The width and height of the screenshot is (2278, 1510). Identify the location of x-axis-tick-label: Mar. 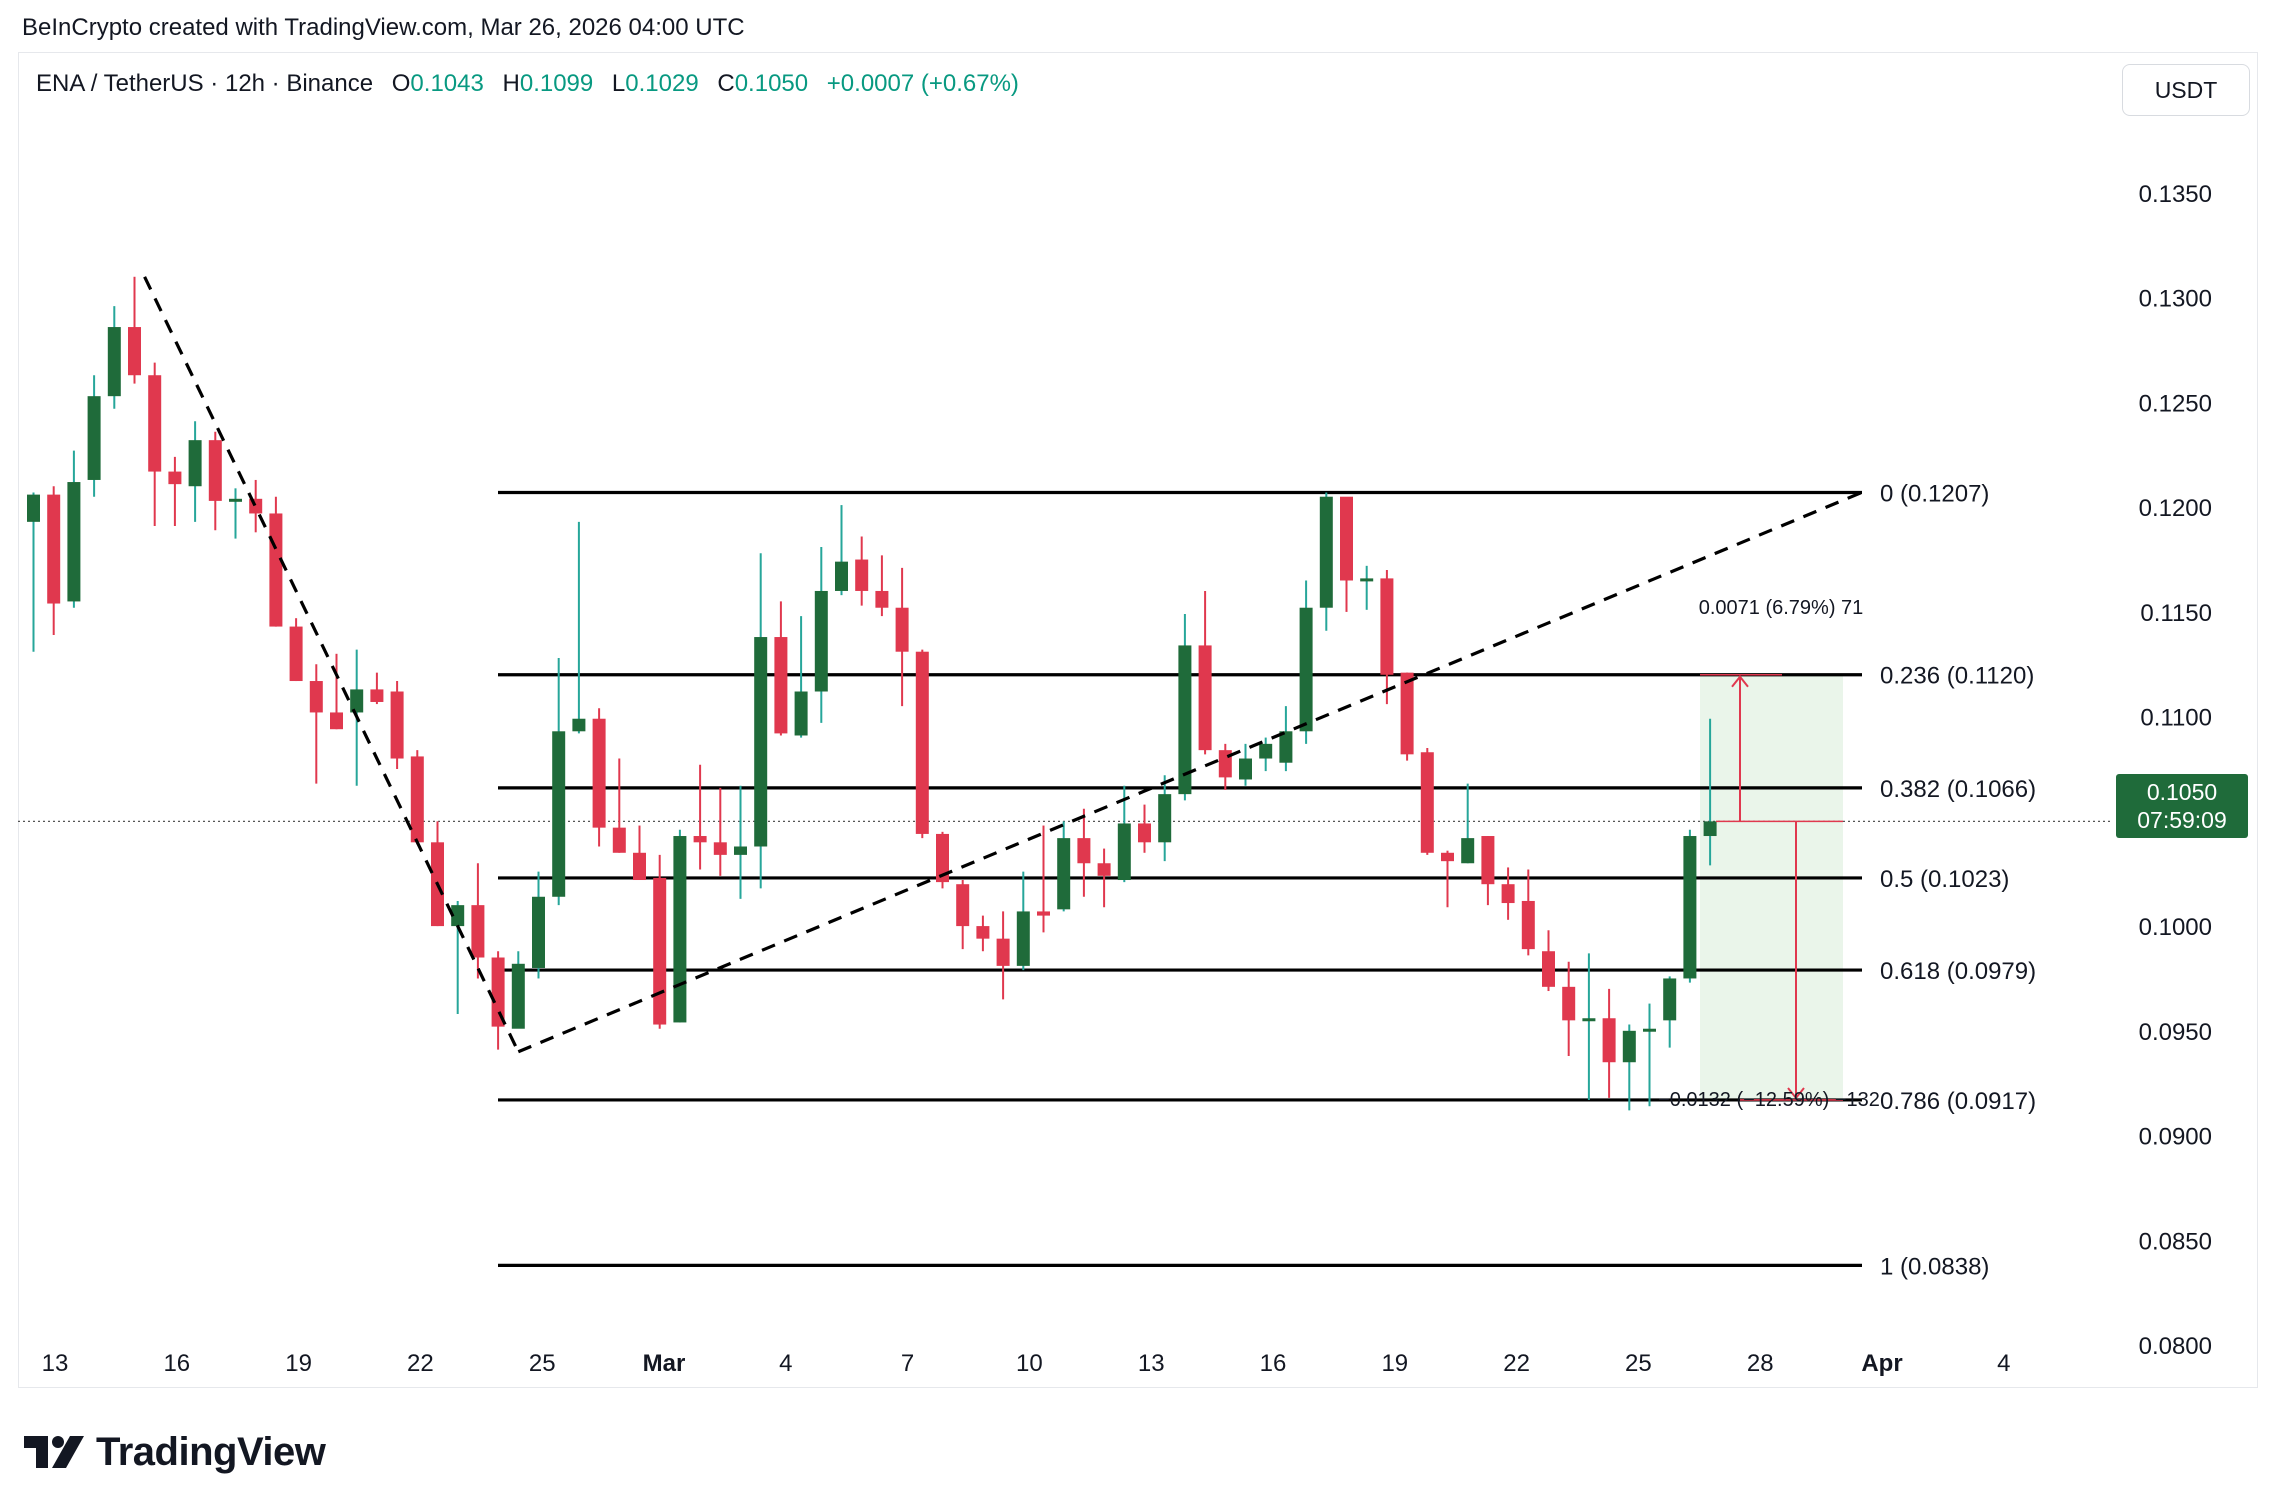
(664, 1363).